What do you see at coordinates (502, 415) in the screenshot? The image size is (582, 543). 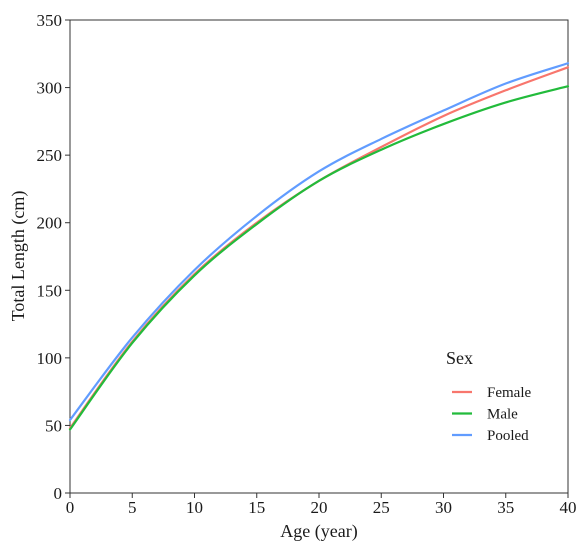 I see `legend-label-male: Male` at bounding box center [502, 415].